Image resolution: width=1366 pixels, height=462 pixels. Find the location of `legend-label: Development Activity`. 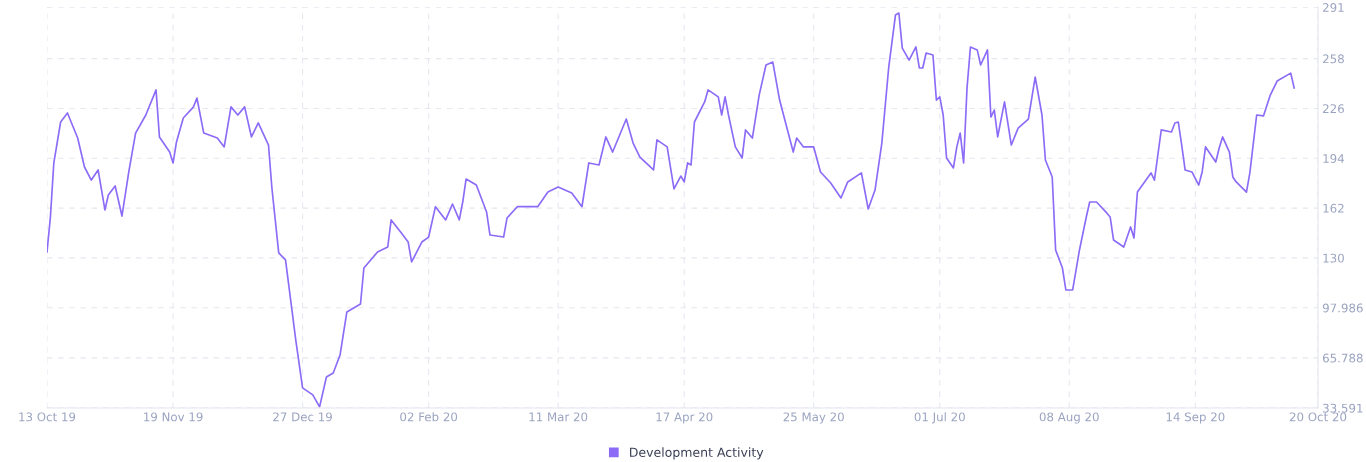

legend-label: Development Activity is located at coordinates (697, 453).